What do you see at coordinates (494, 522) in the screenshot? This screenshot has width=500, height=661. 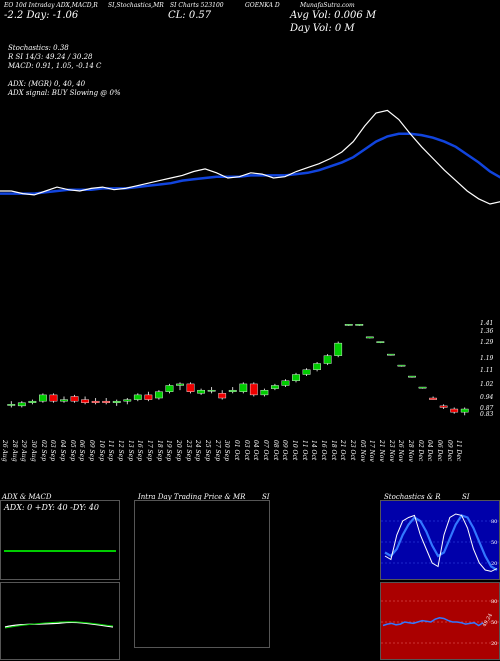 I see `stoch-tick-label: 80` at bounding box center [494, 522].